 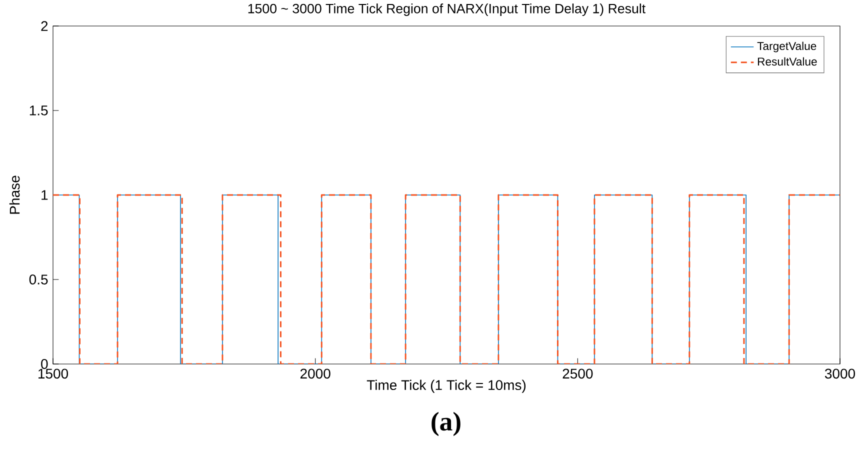 I want to click on text: (a), so click(x=446, y=424).